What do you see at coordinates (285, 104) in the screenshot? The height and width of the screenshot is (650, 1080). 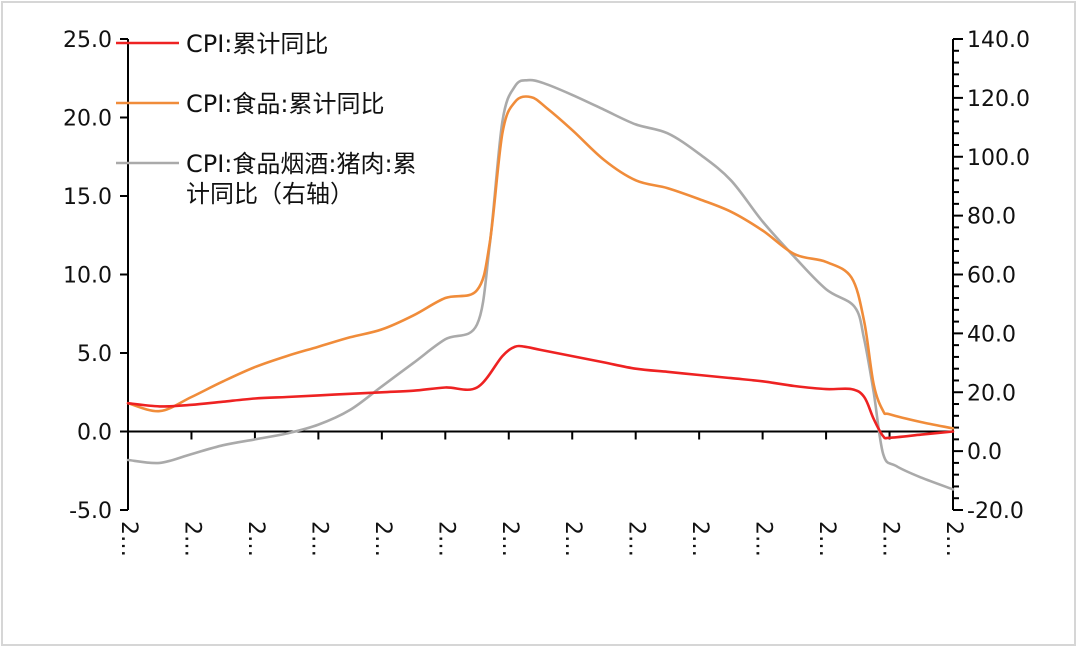 I see `legend-label-food: CPI:食品:累计同比` at bounding box center [285, 104].